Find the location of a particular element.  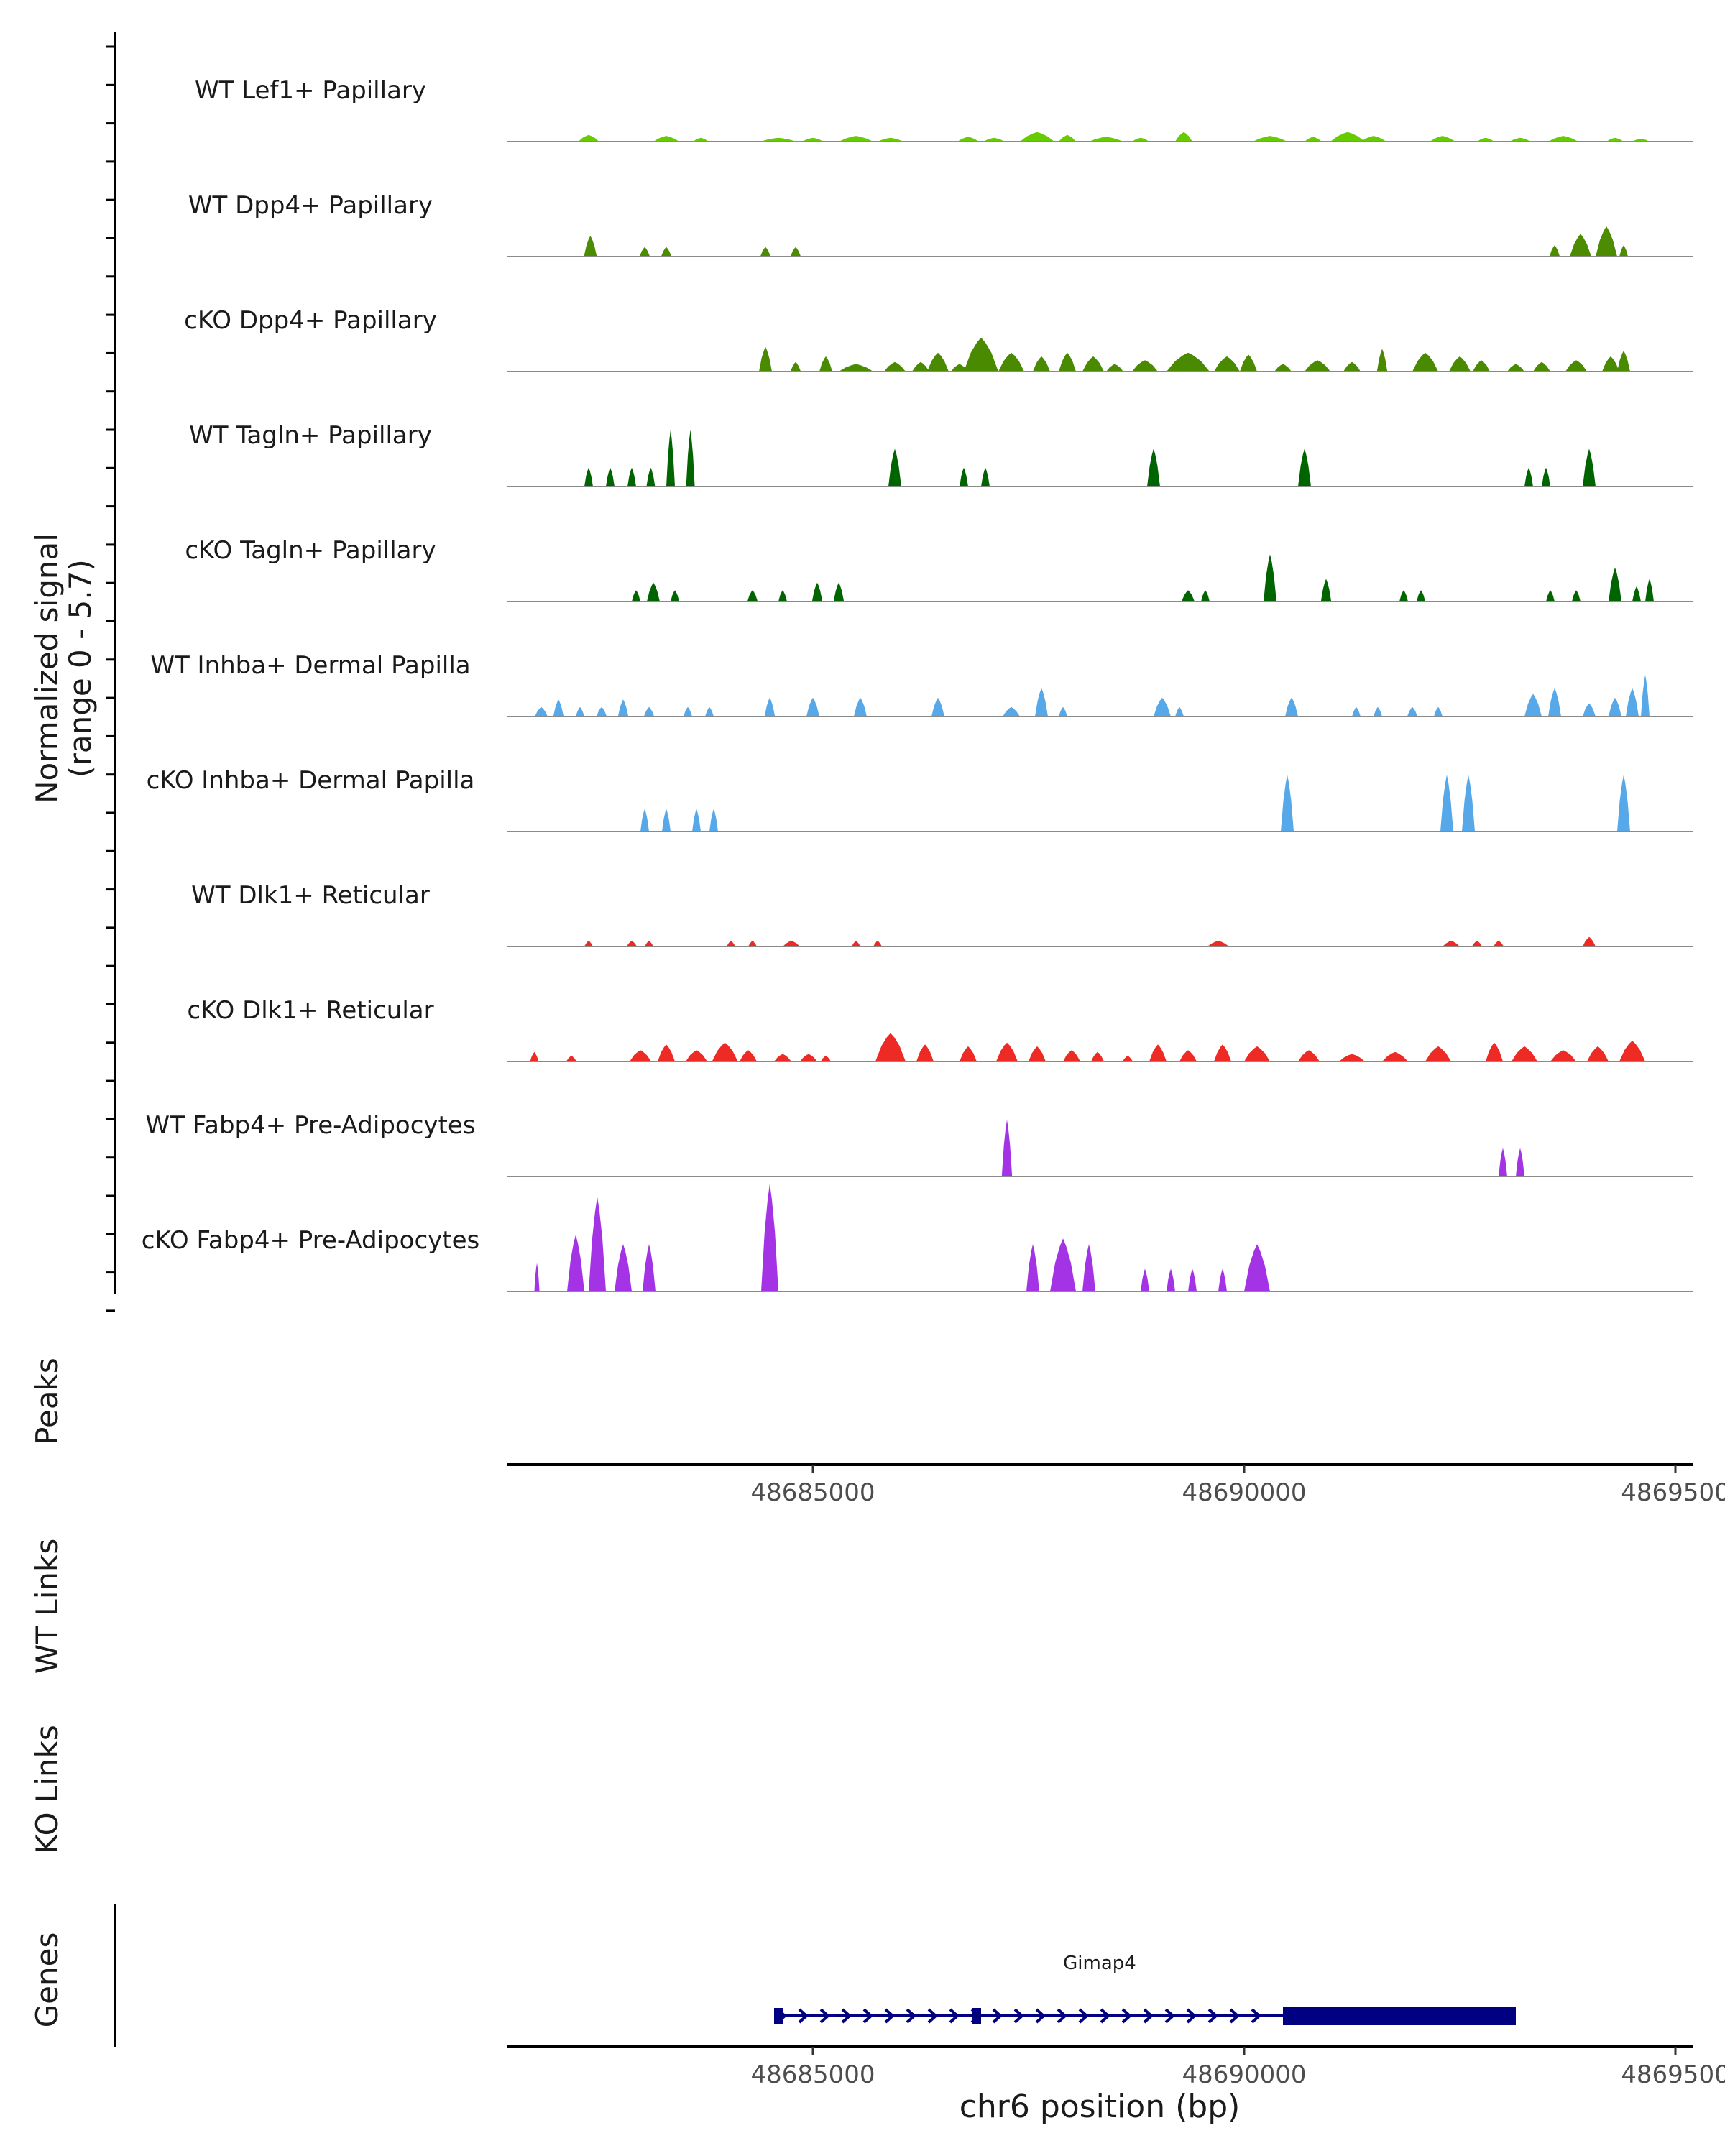

track-label: WT Dlk1+ Reticular is located at coordinates (310, 895).